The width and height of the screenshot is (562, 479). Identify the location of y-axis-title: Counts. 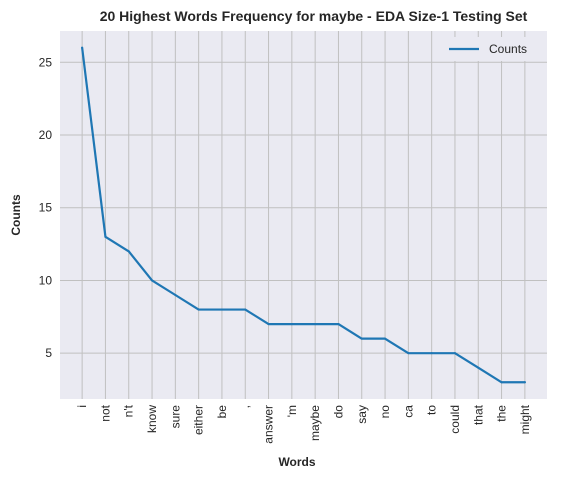
(16, 215).